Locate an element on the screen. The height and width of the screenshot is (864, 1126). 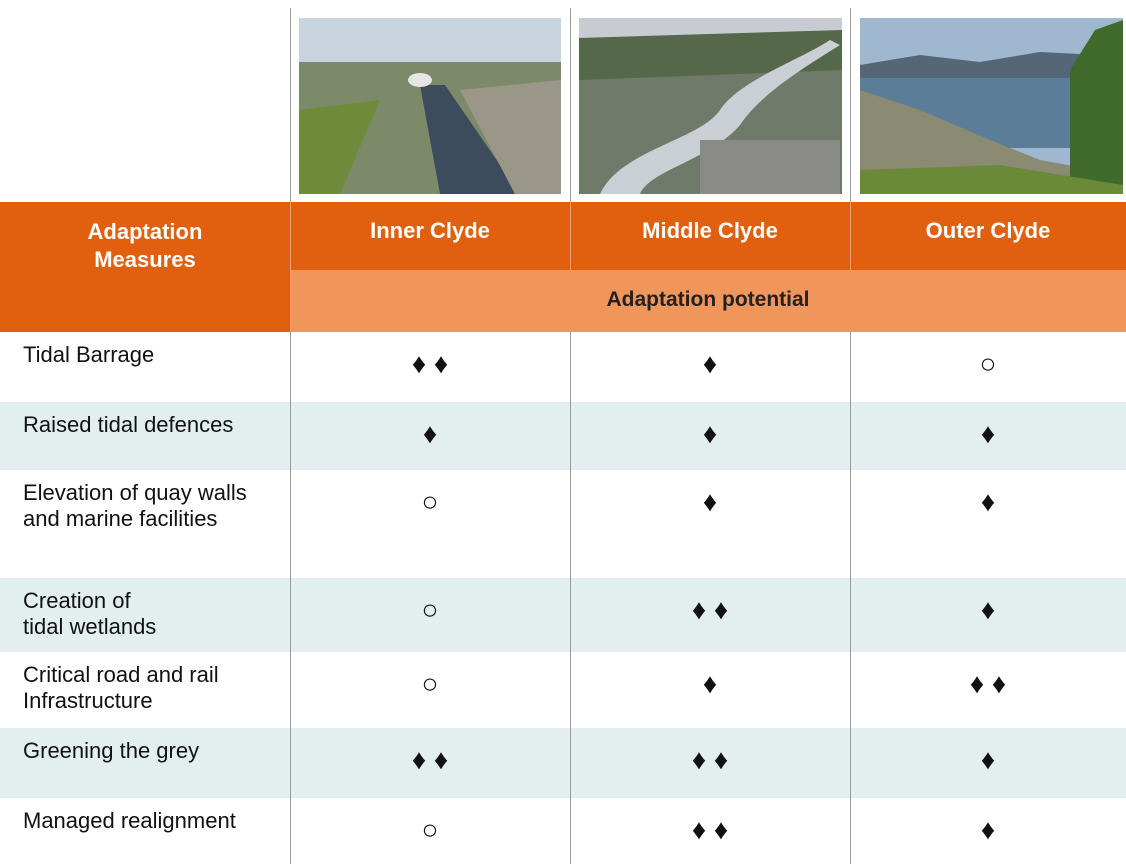
header-col: Inner Clyde is located at coordinates (430, 230).